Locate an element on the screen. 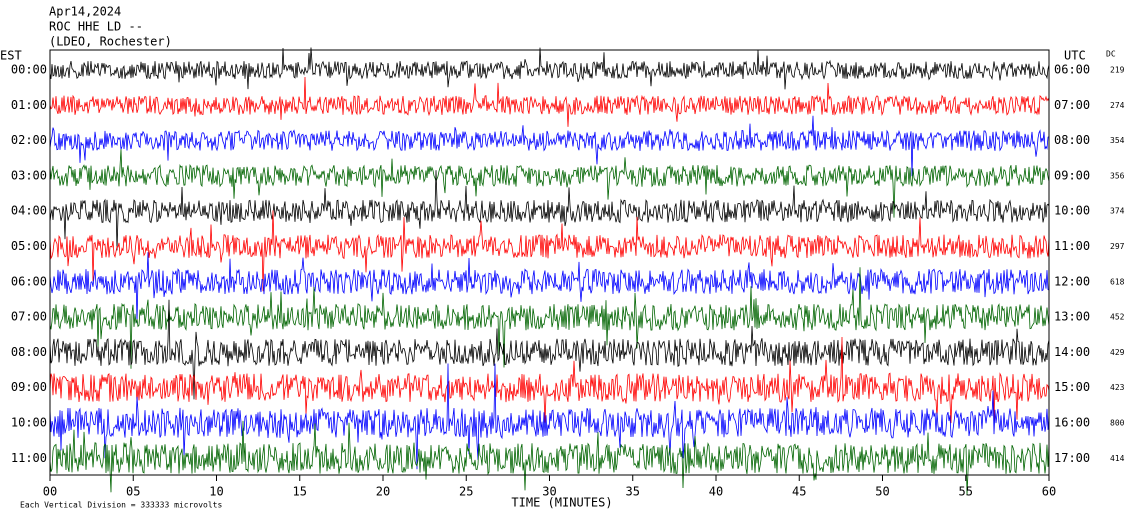 Image resolution: width=1130 pixels, height=519 pixels. x-tick-label: 05 is located at coordinates (133, 492).